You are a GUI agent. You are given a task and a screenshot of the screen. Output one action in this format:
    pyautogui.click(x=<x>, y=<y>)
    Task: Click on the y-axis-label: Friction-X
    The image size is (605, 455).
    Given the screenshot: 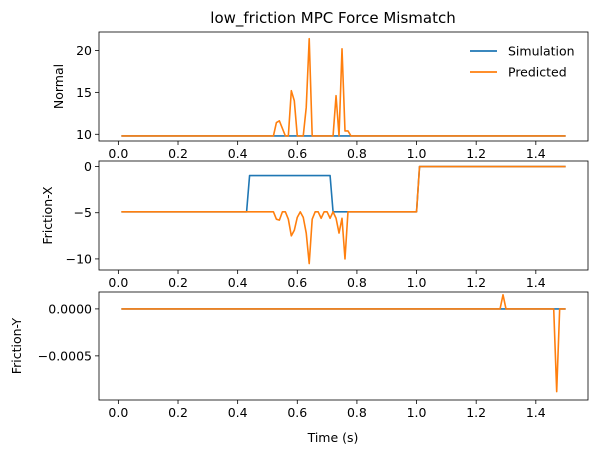 What is the action you would take?
    pyautogui.click(x=47, y=215)
    